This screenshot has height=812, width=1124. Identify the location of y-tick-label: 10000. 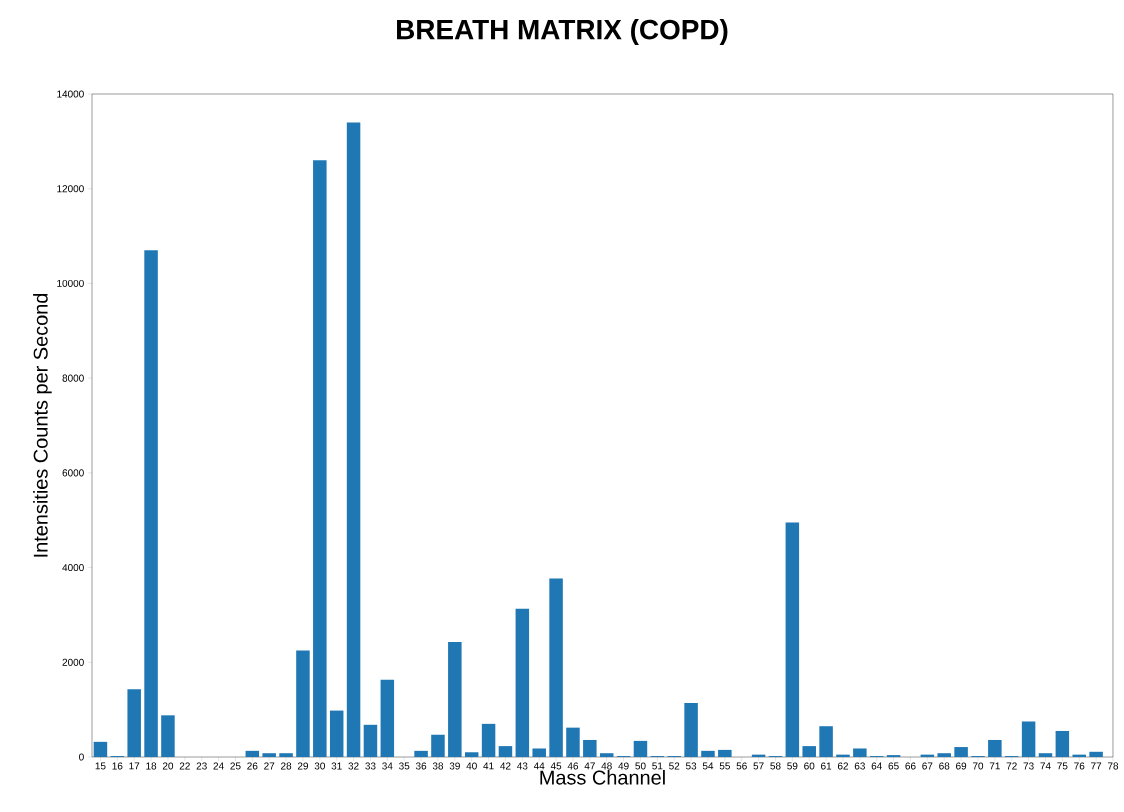
(70, 283).